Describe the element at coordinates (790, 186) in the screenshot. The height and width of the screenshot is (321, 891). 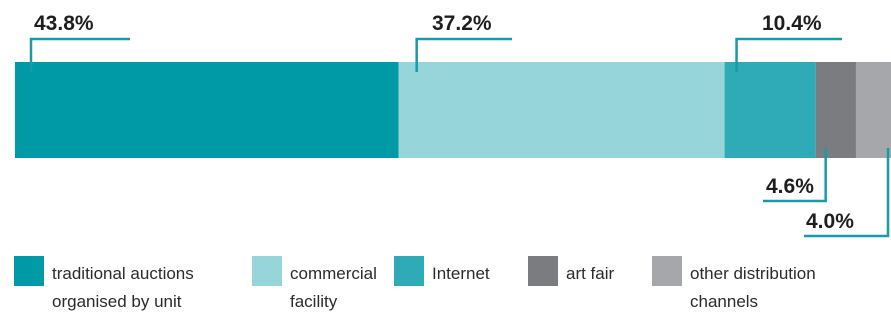
I see `value-label-art-fair: 4.6%` at that location.